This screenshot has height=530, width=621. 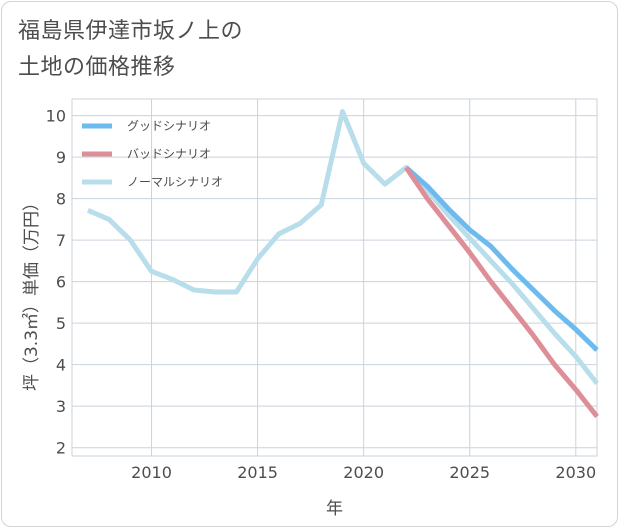 What do you see at coordinates (32, 292) in the screenshot?
I see `y-axis-title: 坪（3.3㎡）単価（万円）` at bounding box center [32, 292].